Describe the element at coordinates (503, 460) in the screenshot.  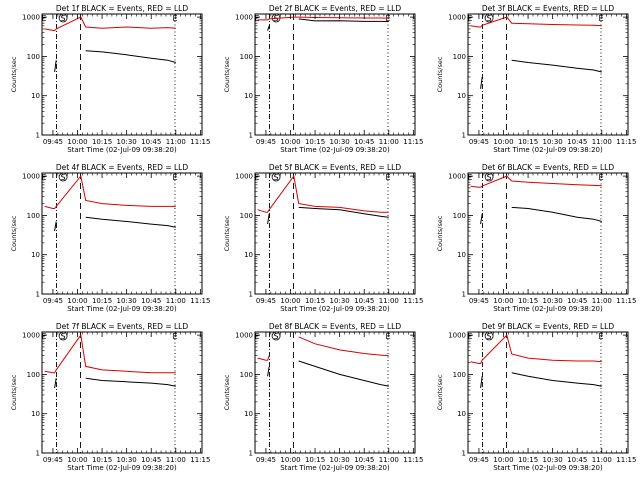
I see `x-tick-label: 10:00` at that location.